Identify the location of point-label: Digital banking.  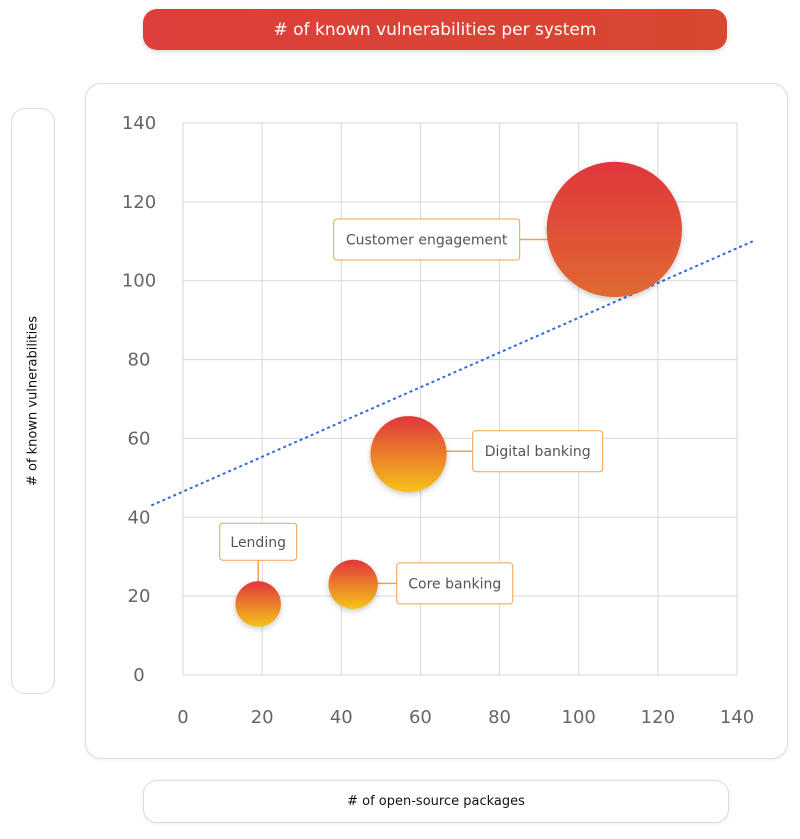
(538, 452).